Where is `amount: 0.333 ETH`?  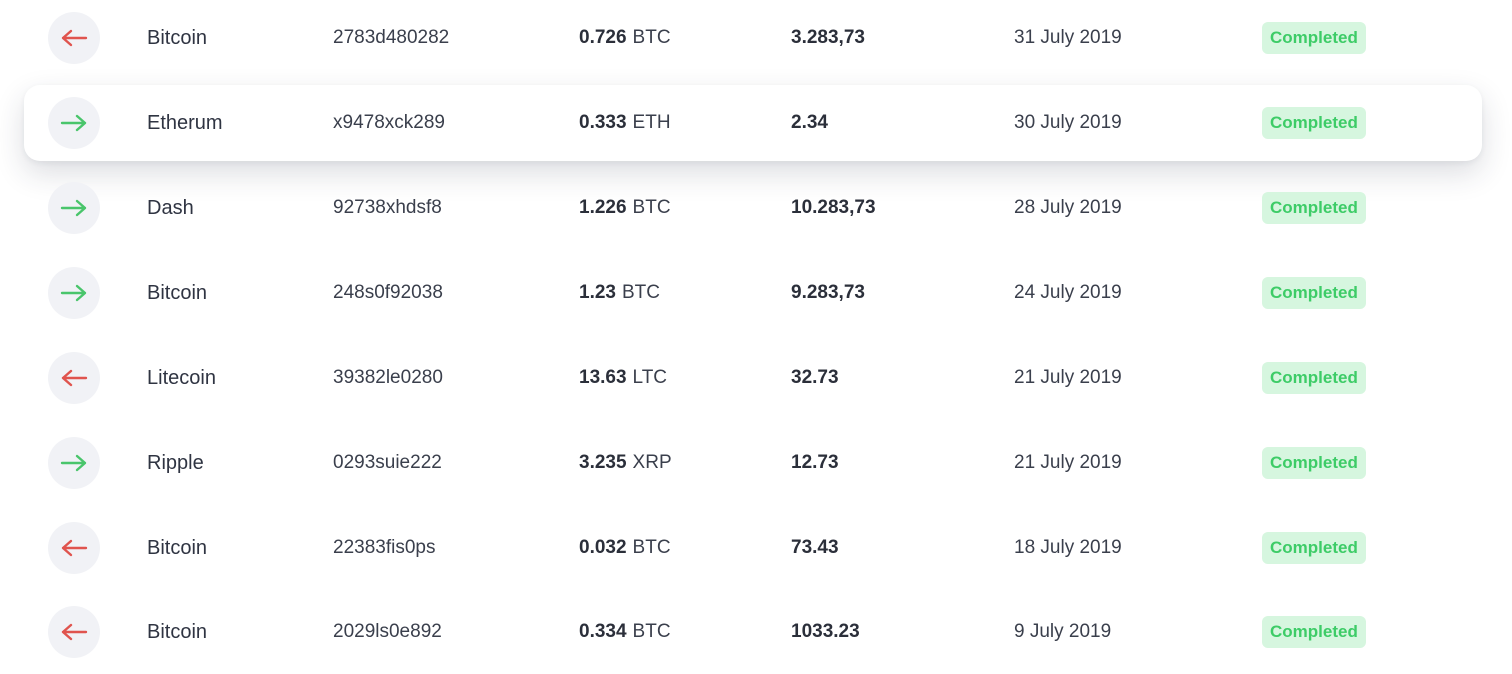
amount: 0.333 ETH is located at coordinates (625, 123).